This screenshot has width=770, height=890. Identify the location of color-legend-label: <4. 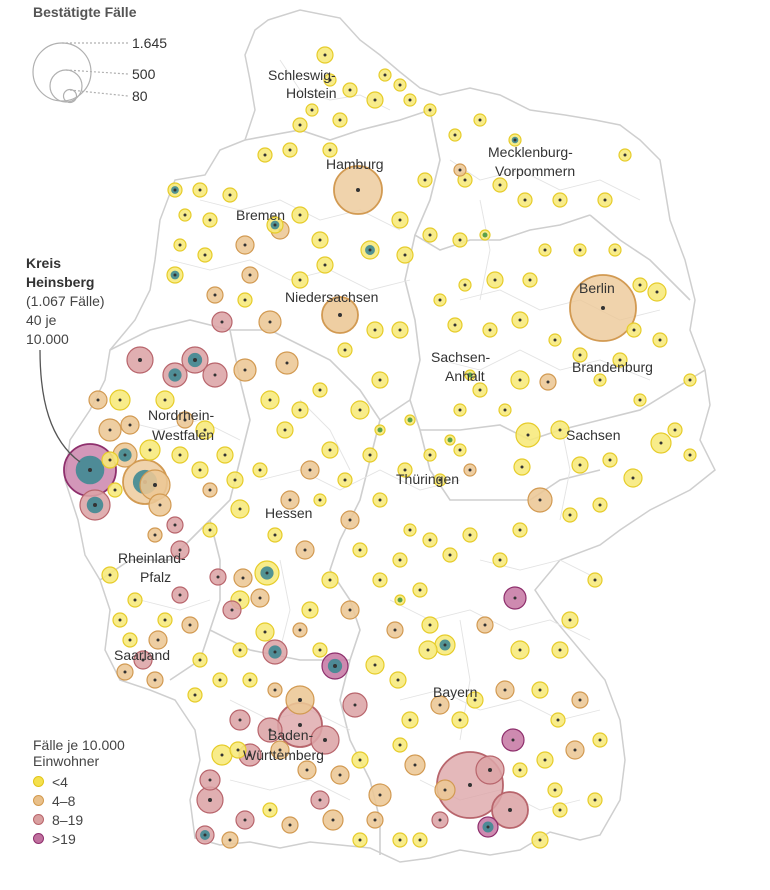
(60, 781).